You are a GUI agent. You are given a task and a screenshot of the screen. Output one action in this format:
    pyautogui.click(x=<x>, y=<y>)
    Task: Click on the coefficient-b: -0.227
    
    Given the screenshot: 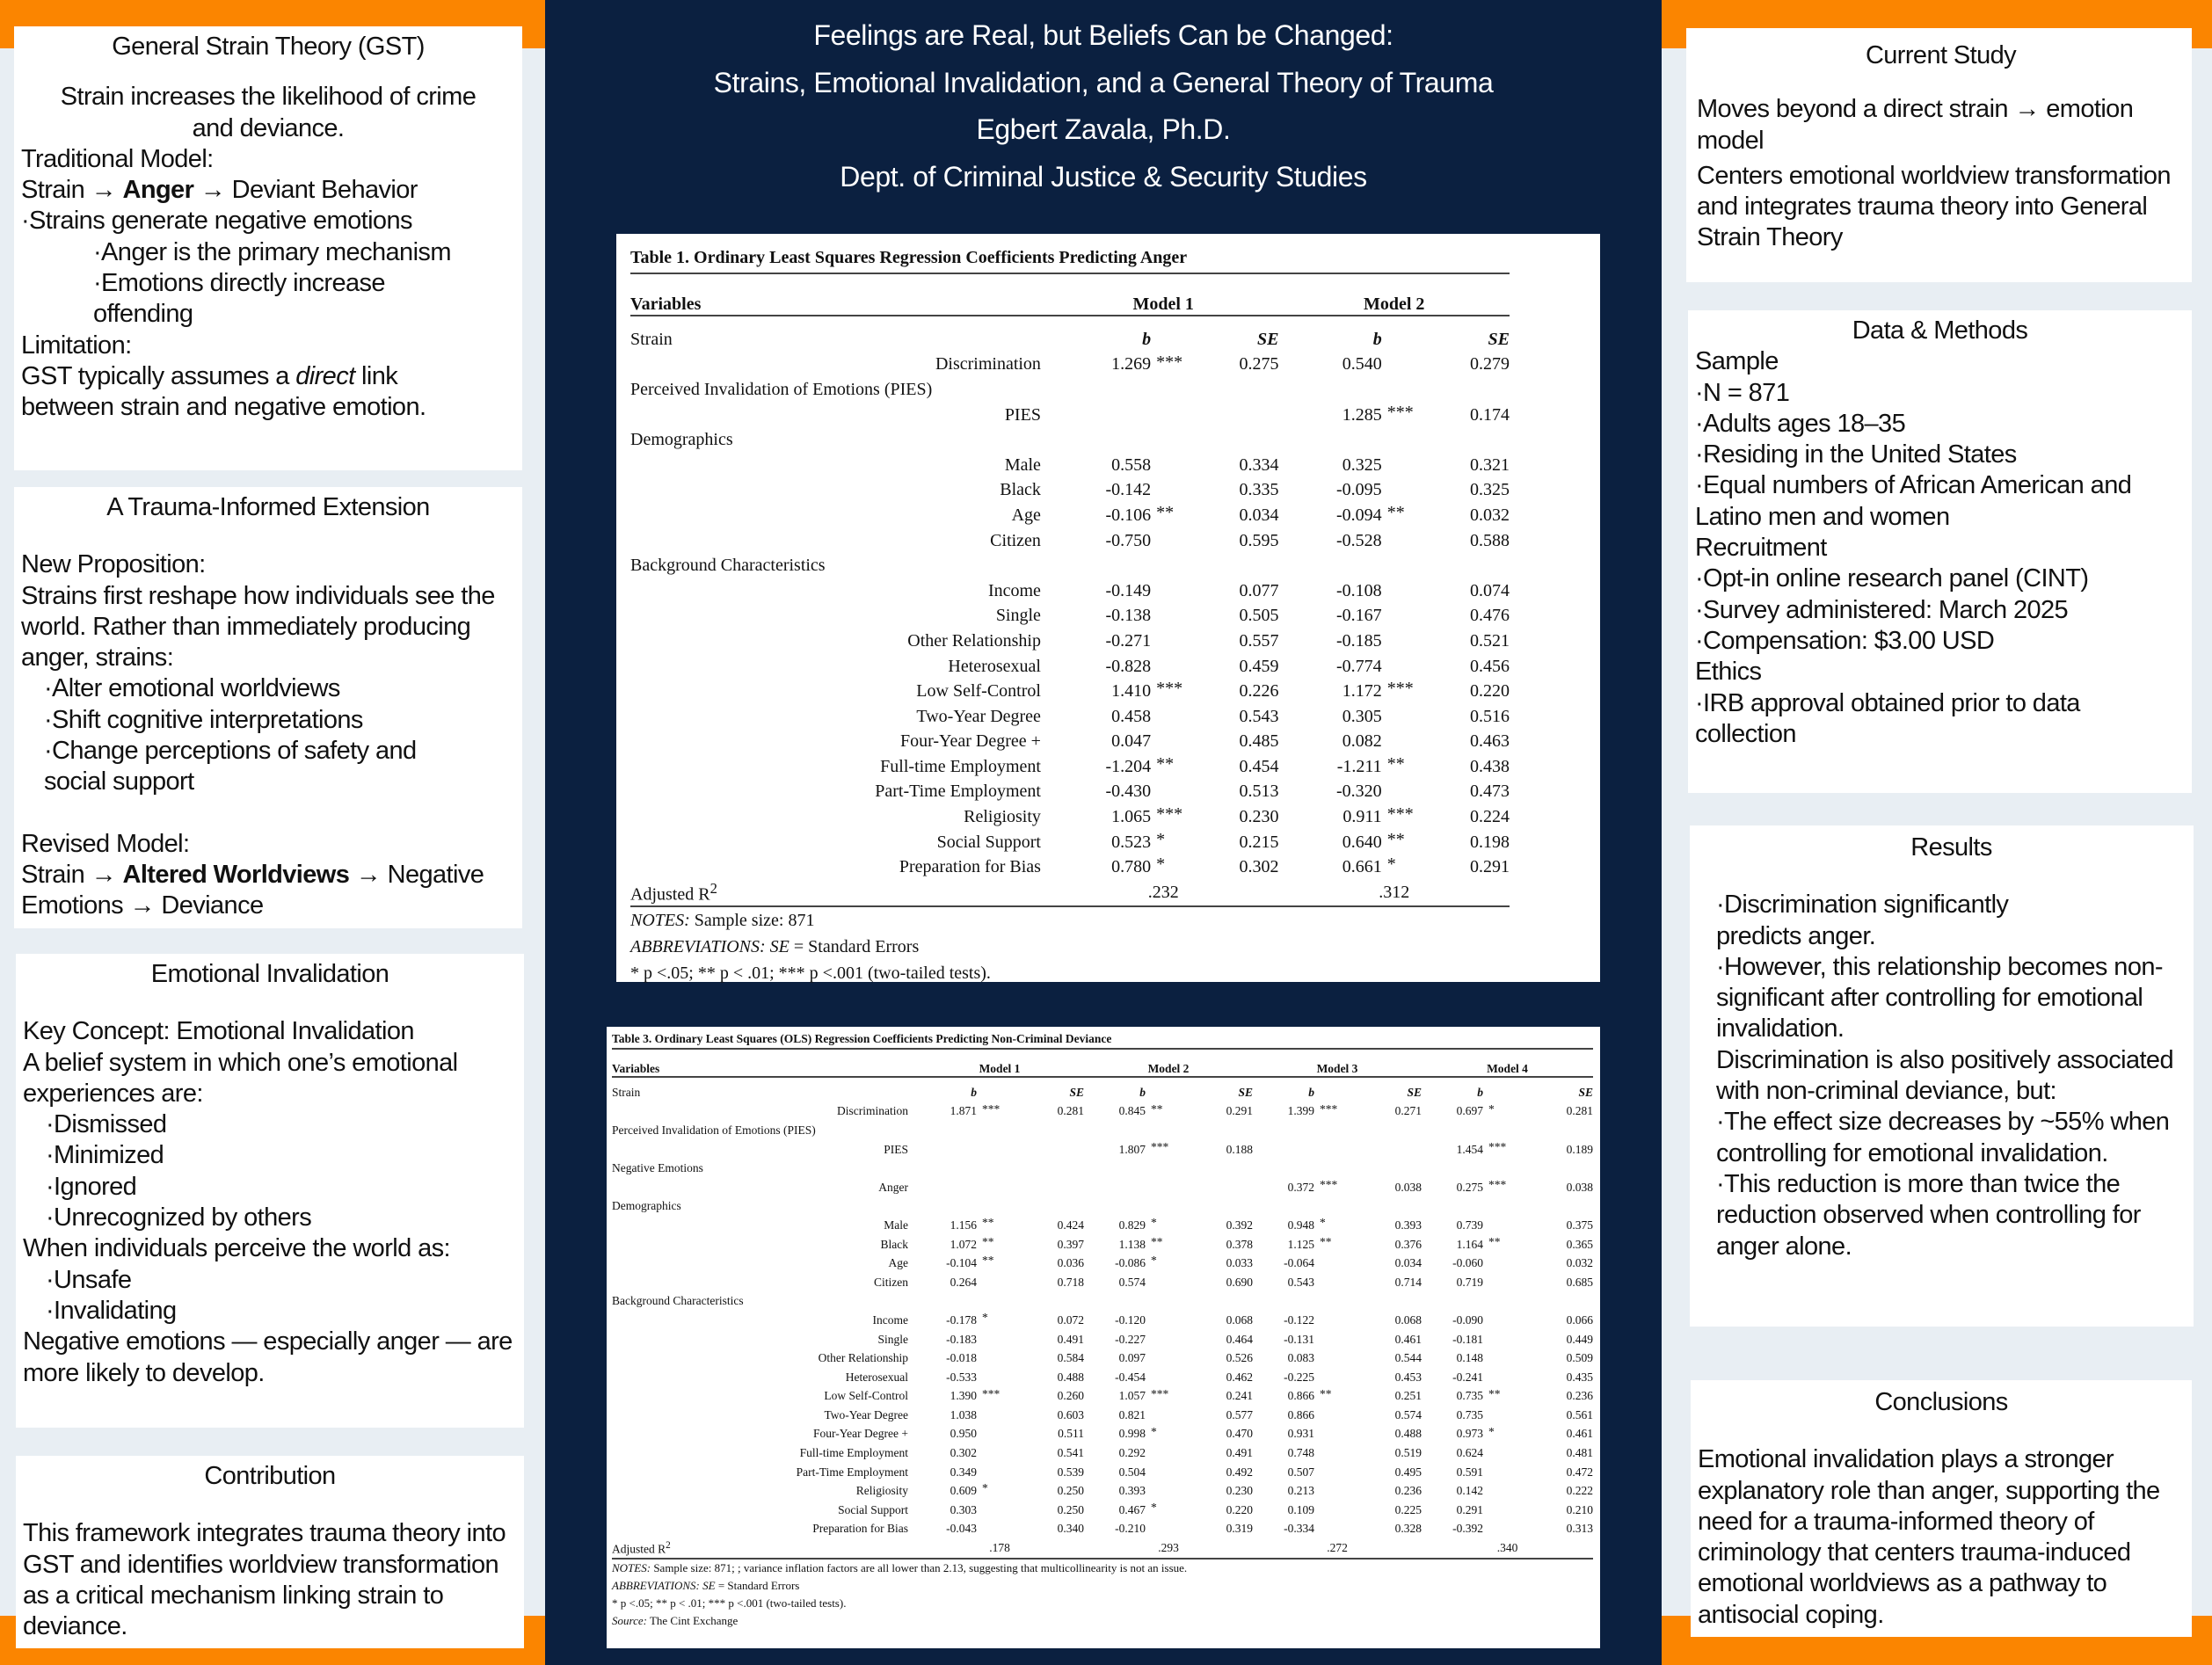 What is the action you would take?
    pyautogui.click(x=1130, y=1339)
    